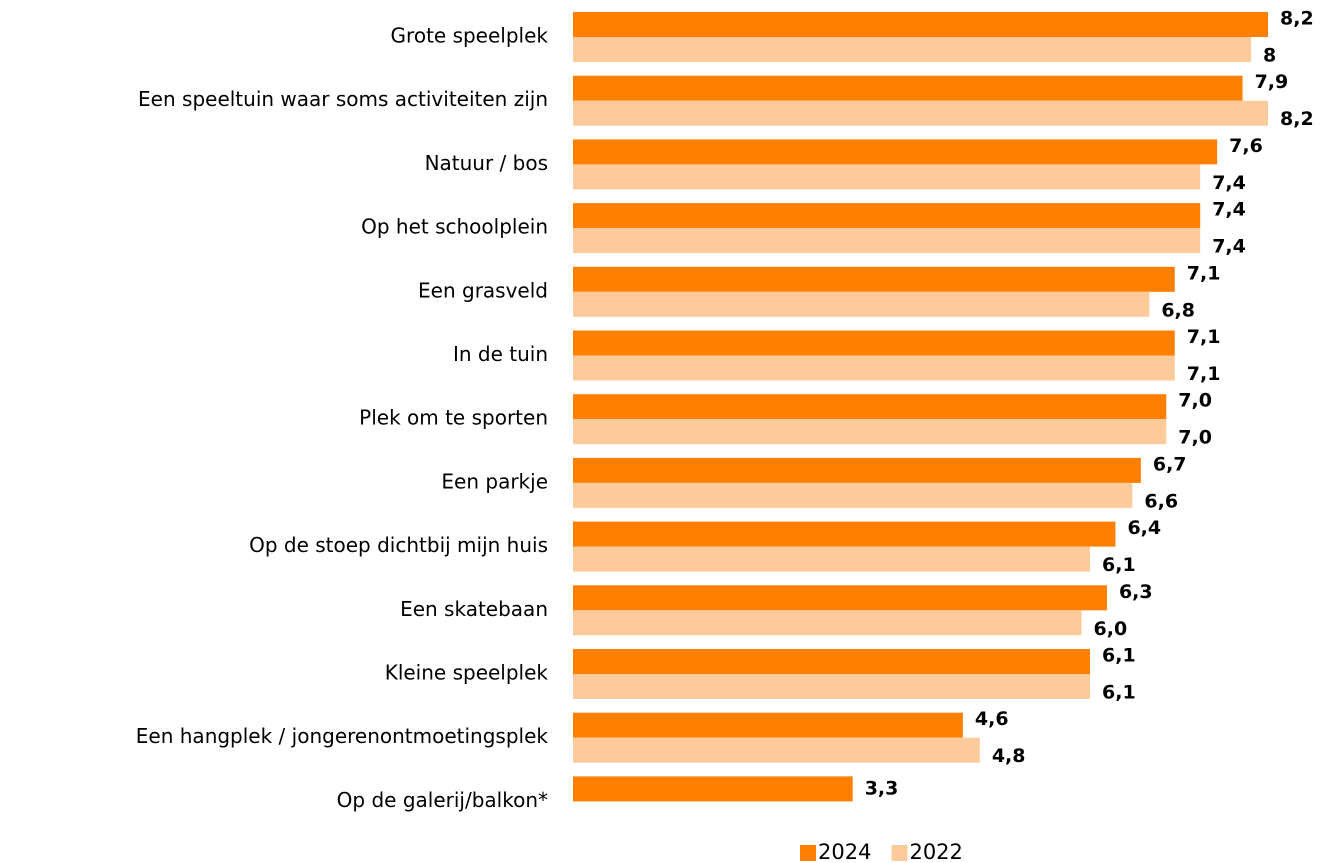  What do you see at coordinates (453, 418) in the screenshot?
I see `category-label: Plek om te sporten` at bounding box center [453, 418].